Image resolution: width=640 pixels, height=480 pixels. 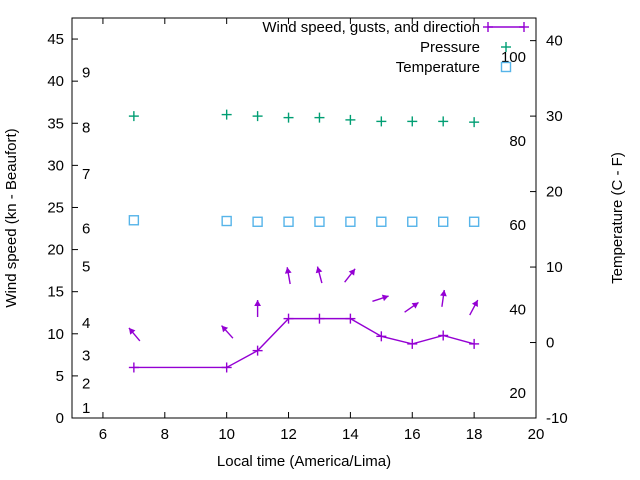 I want to click on y-tick-label: 25, so click(x=55, y=207).